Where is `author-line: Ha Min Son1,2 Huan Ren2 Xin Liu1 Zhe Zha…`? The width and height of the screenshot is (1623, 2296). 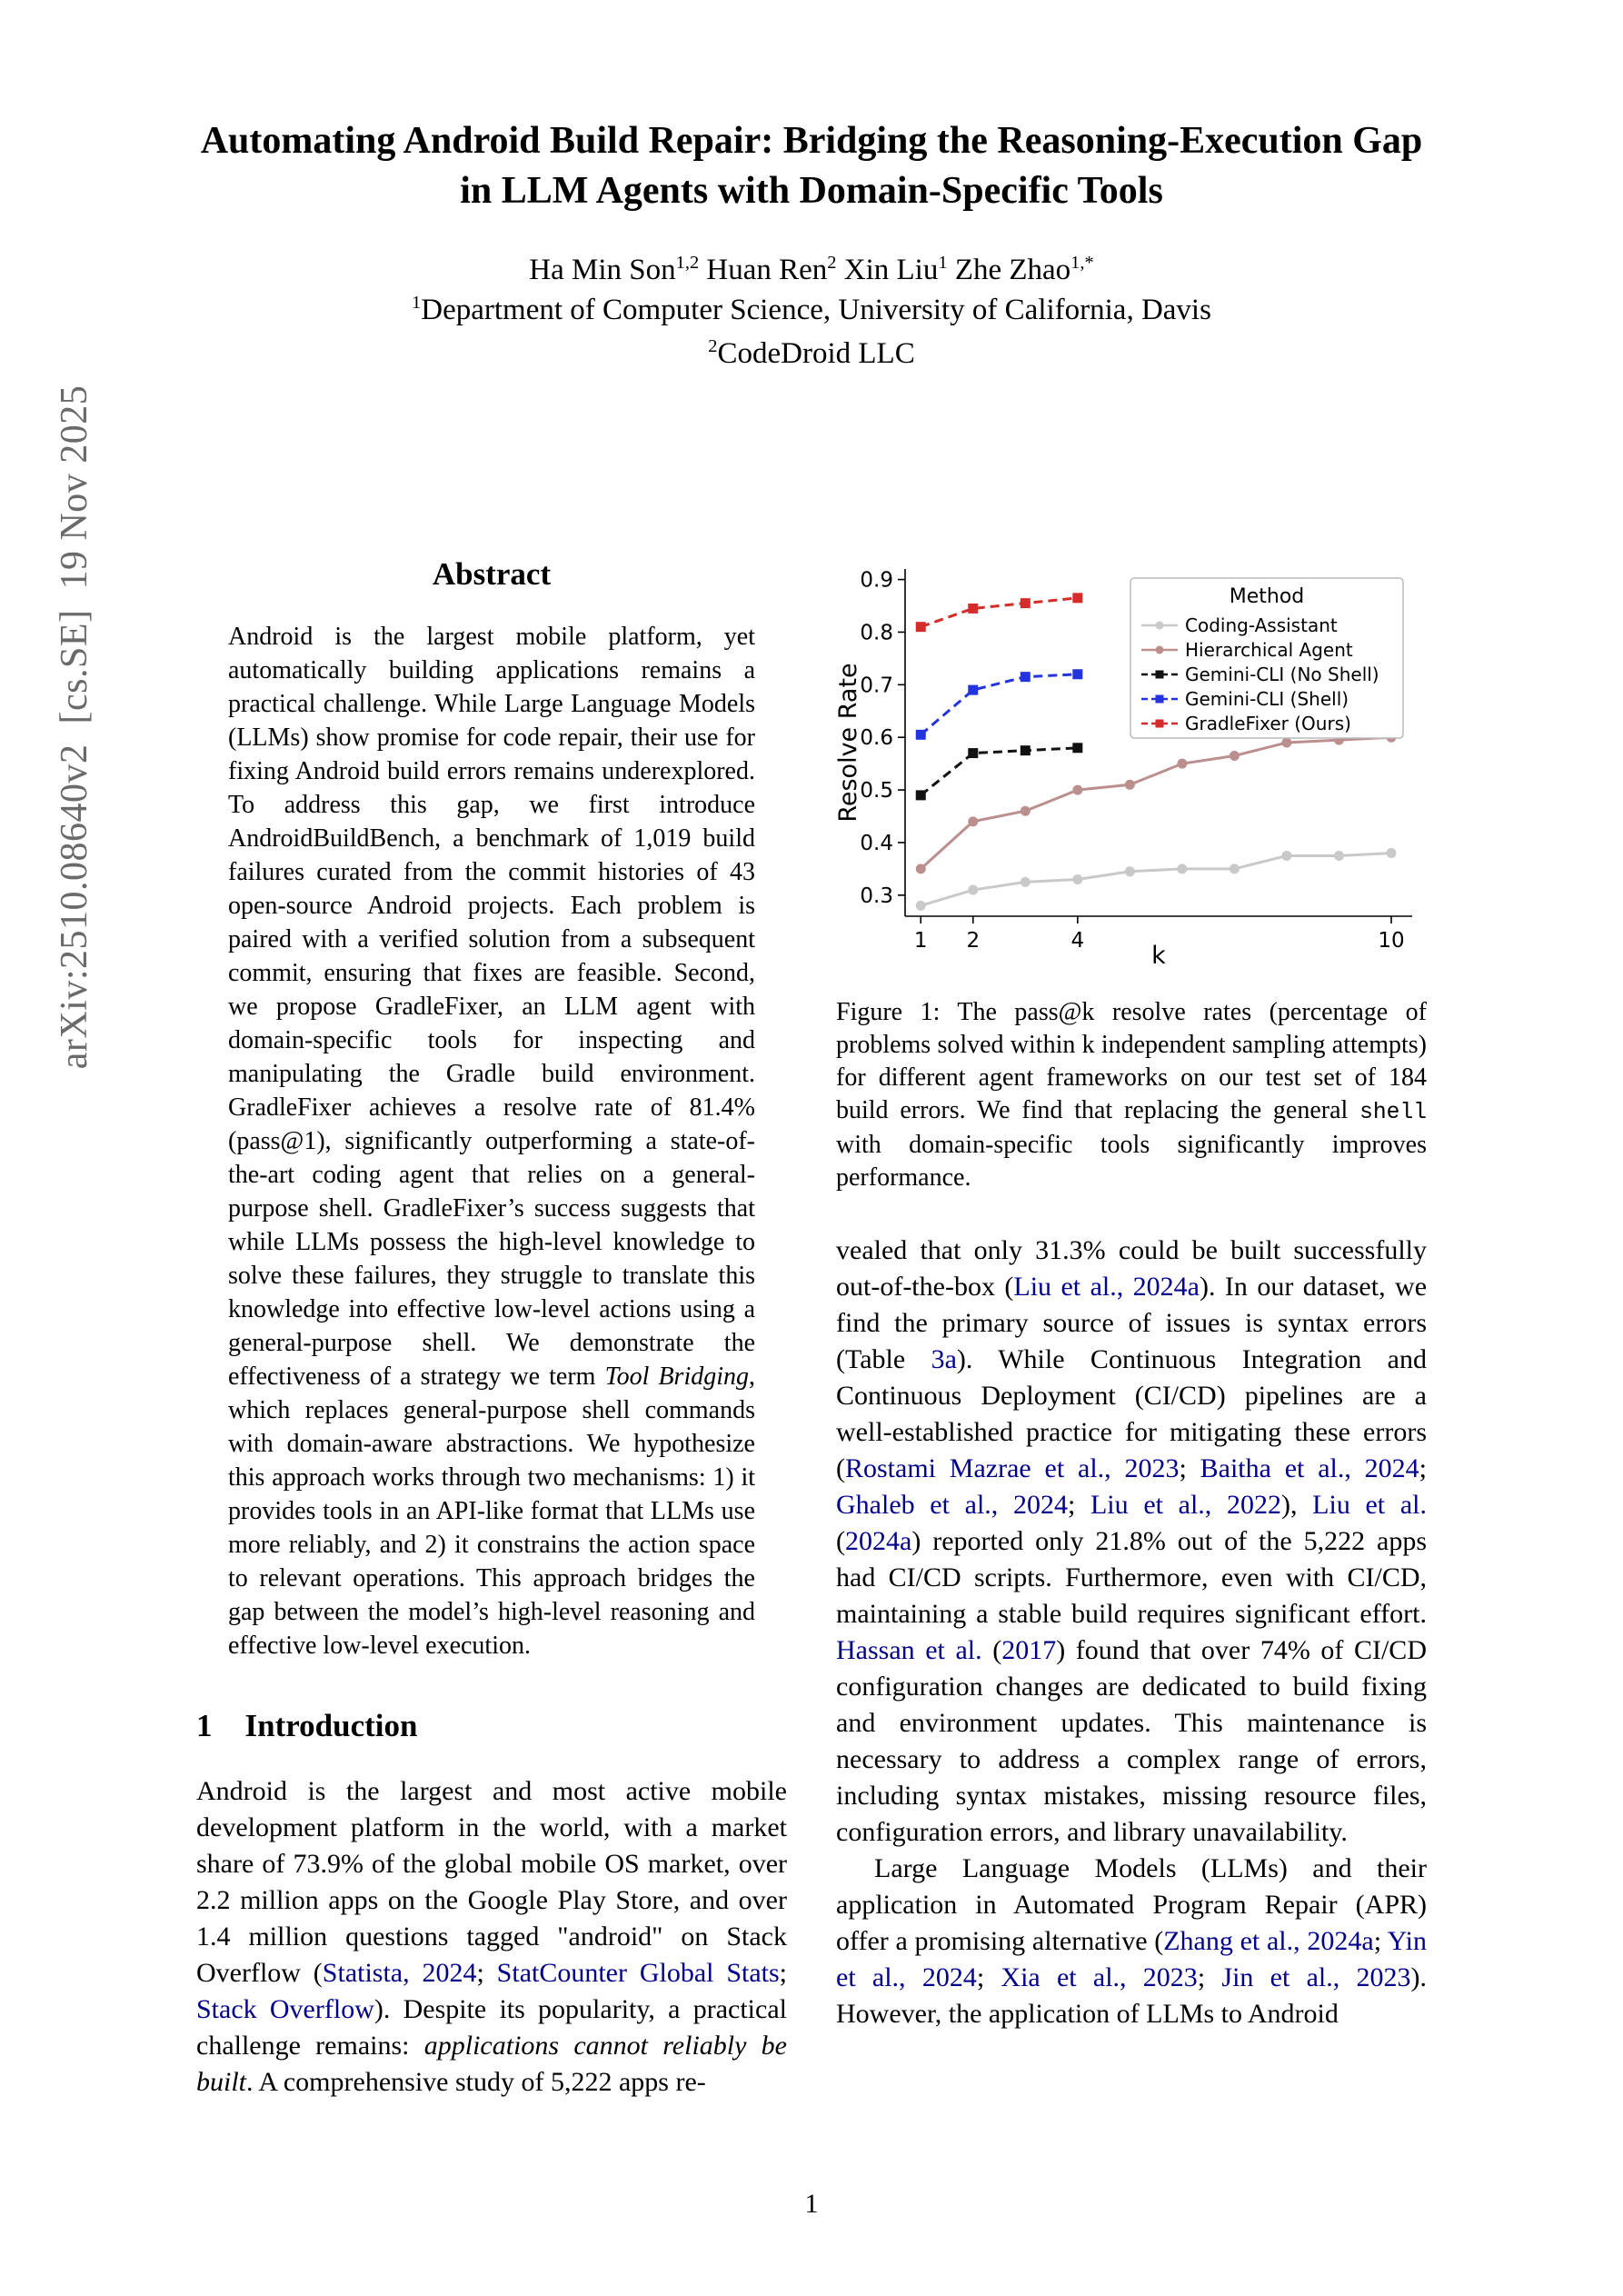
author-line: Ha Min Son1,2 Huan Ren2 Xin Liu1 Zhe Zha… is located at coordinates (812, 270).